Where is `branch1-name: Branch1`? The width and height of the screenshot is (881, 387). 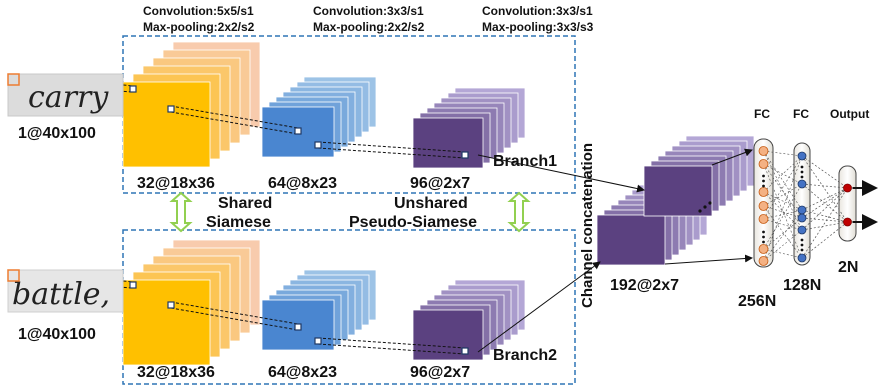 branch1-name: Branch1 is located at coordinates (525, 161).